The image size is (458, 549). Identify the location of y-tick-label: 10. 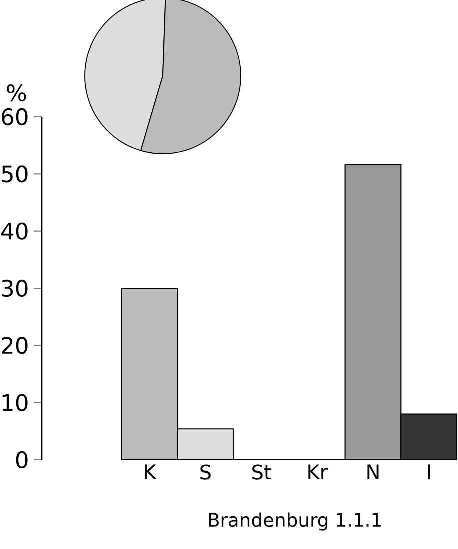
(15, 403).